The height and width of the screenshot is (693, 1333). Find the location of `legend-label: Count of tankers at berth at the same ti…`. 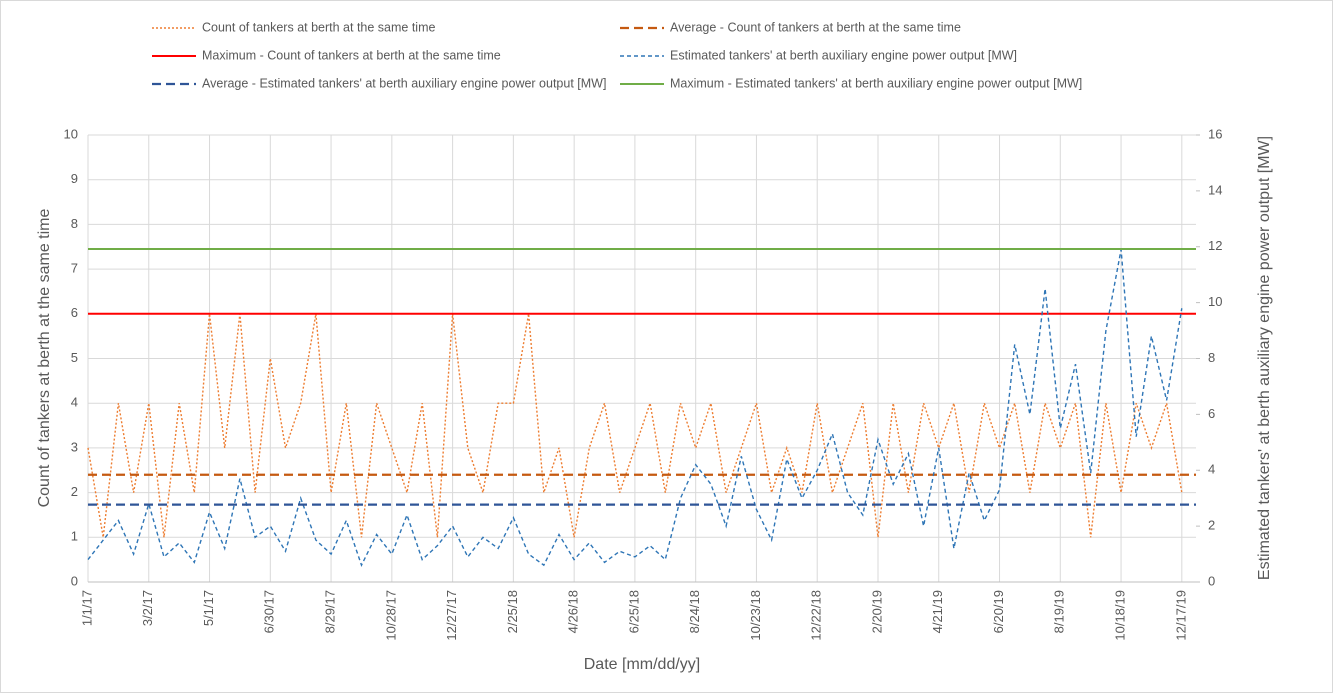

legend-label: Count of tankers at berth at the same ti… is located at coordinates (319, 27).